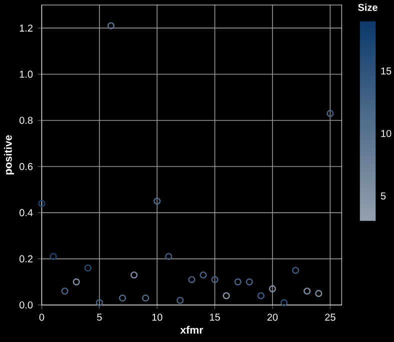 The height and width of the screenshot is (342, 394). Describe the element at coordinates (215, 317) in the screenshot. I see `x-tick-label: 15` at that location.